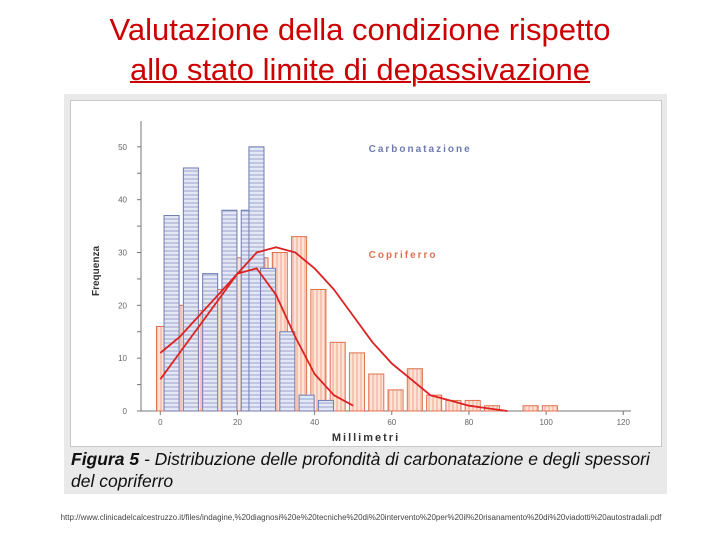 Image resolution: width=720 pixels, height=540 pixels. Describe the element at coordinates (122, 200) in the screenshot. I see `y-tick-label: 40` at that location.